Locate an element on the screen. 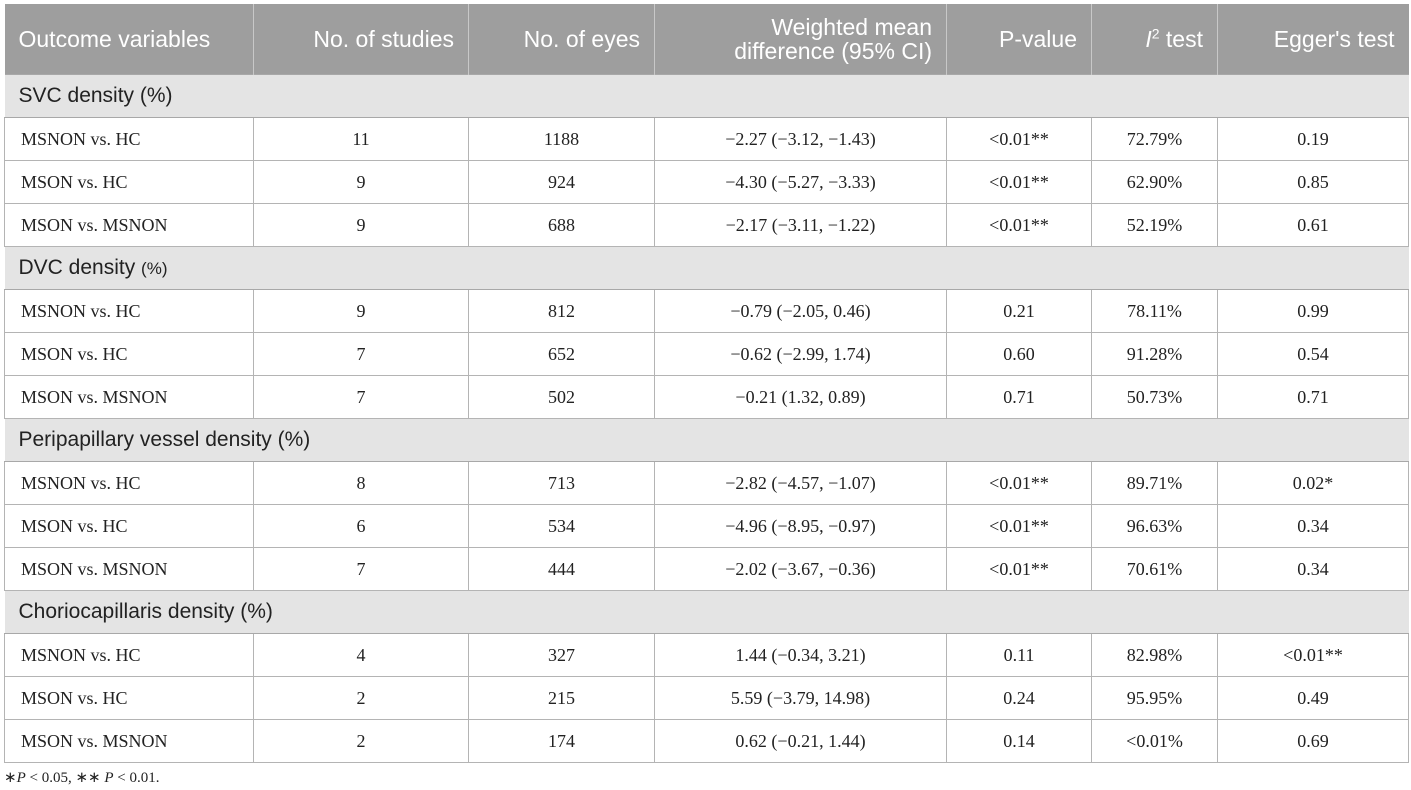 This screenshot has height=790, width=1411. header-wmd: Weighted mean difference (95% CI) is located at coordinates (800, 39).